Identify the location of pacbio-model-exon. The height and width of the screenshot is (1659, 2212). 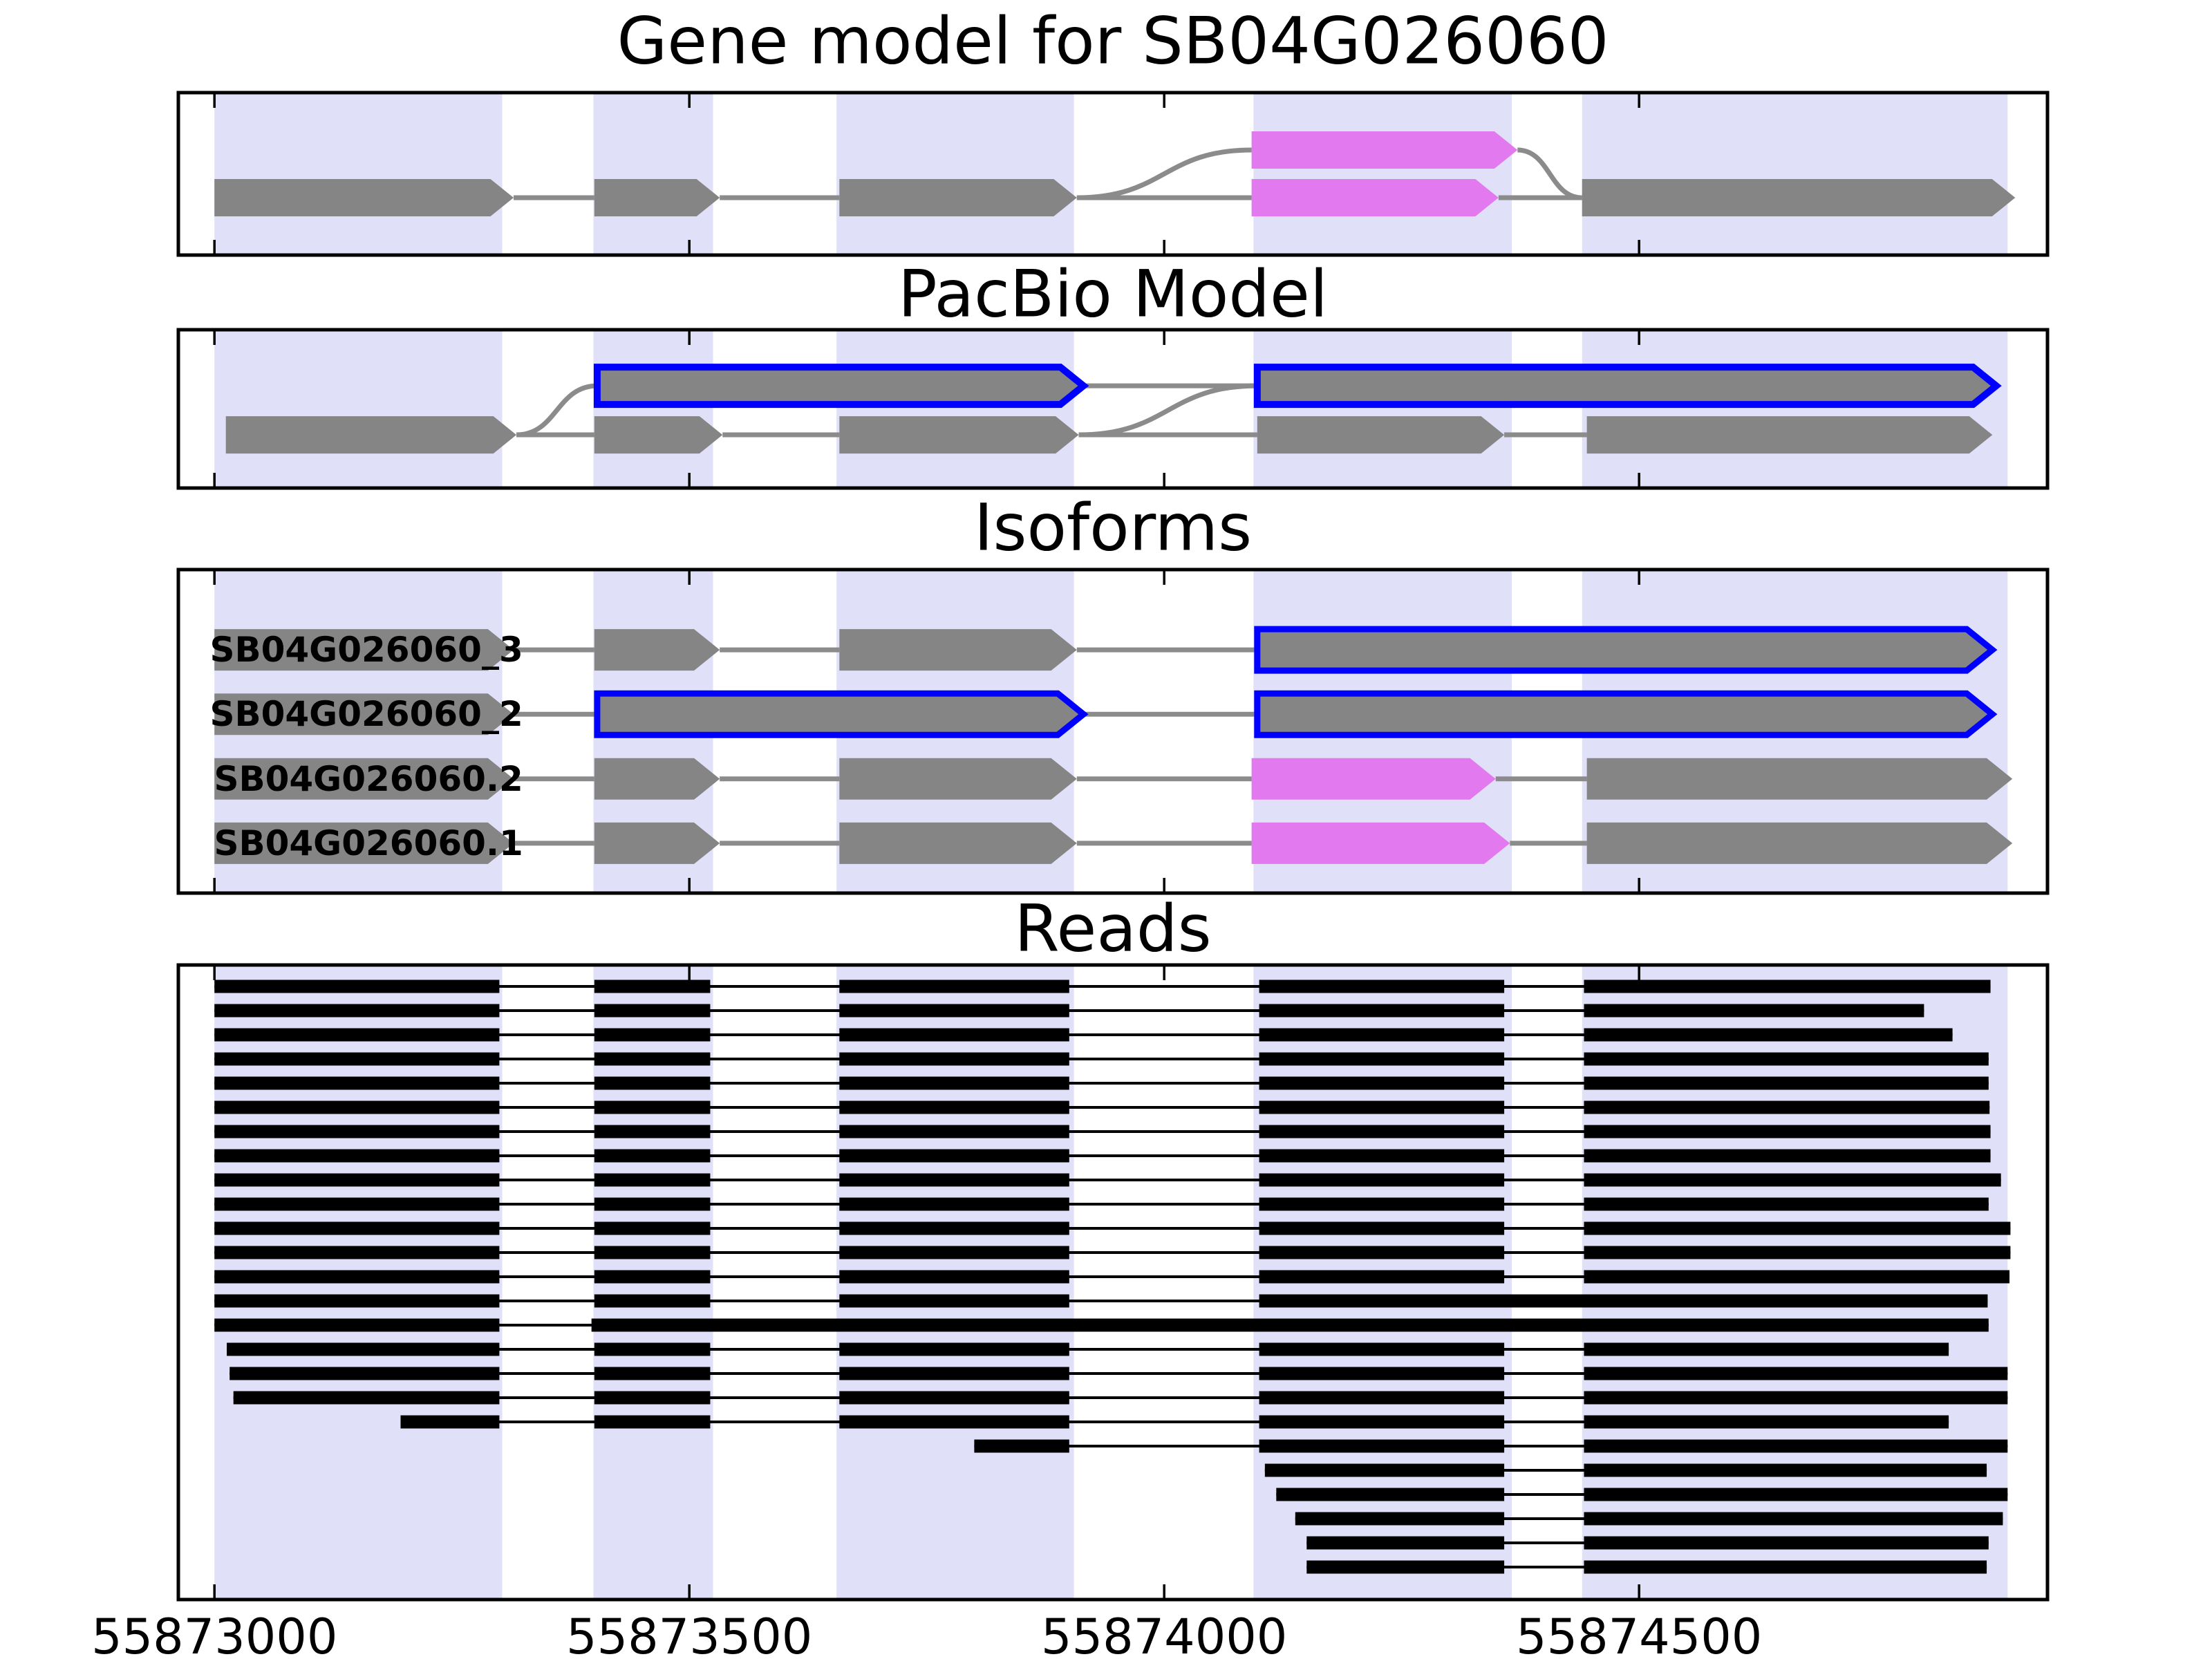
(1381, 435).